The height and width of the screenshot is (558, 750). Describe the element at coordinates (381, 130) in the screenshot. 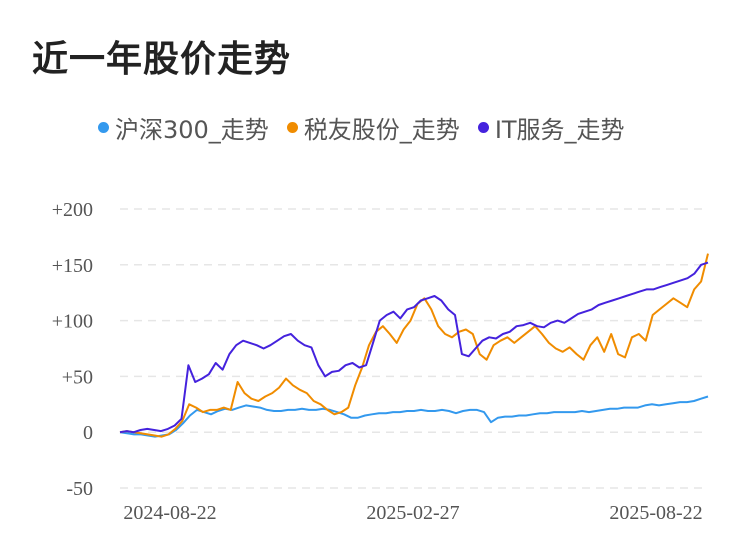

I see `legend-label-company: 税友股份_走势` at that location.